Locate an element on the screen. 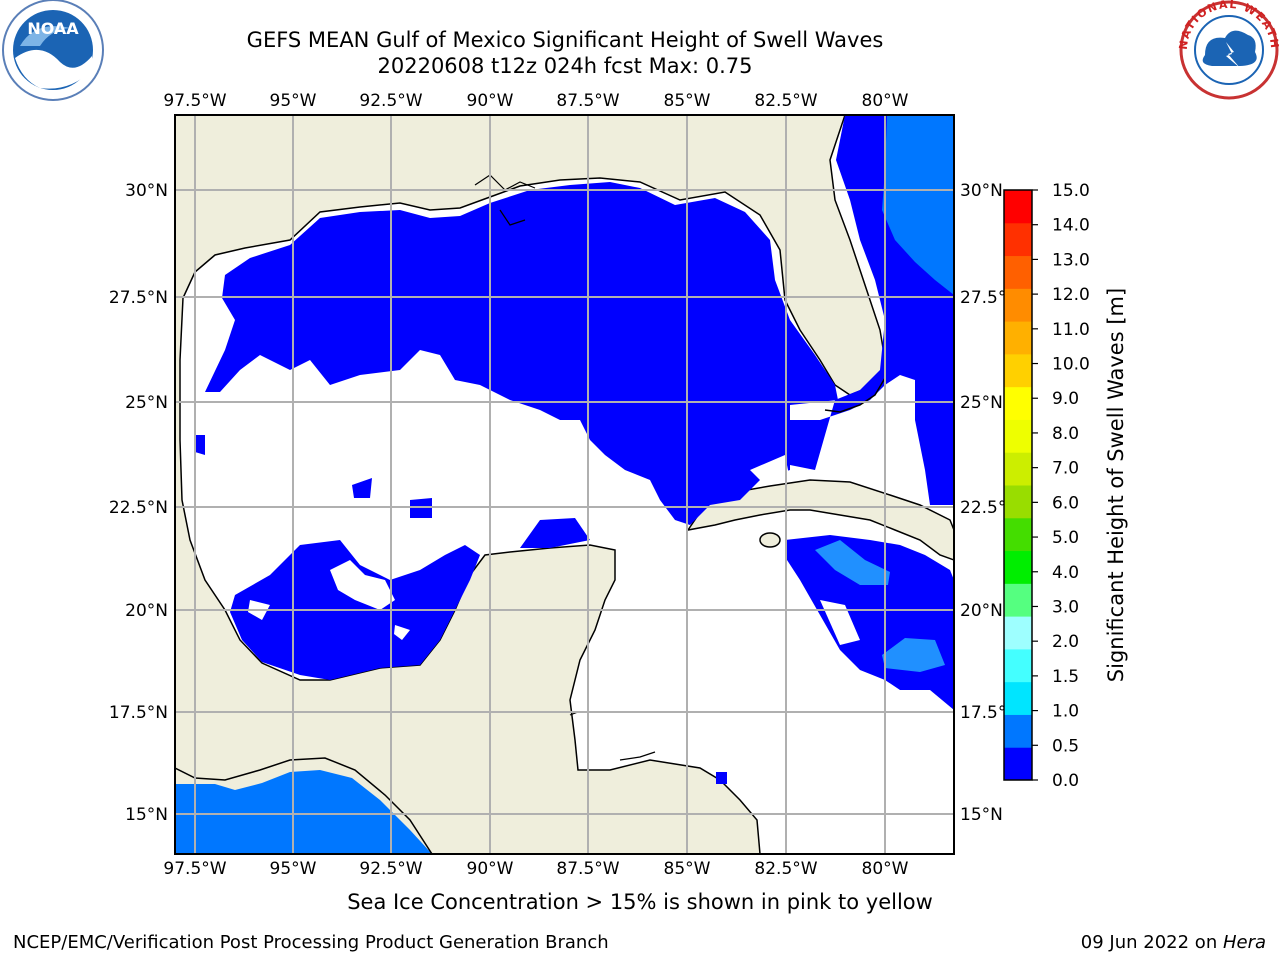 The image size is (1280, 960). colorbar-tick-label: 12.0 is located at coordinates (1071, 295).